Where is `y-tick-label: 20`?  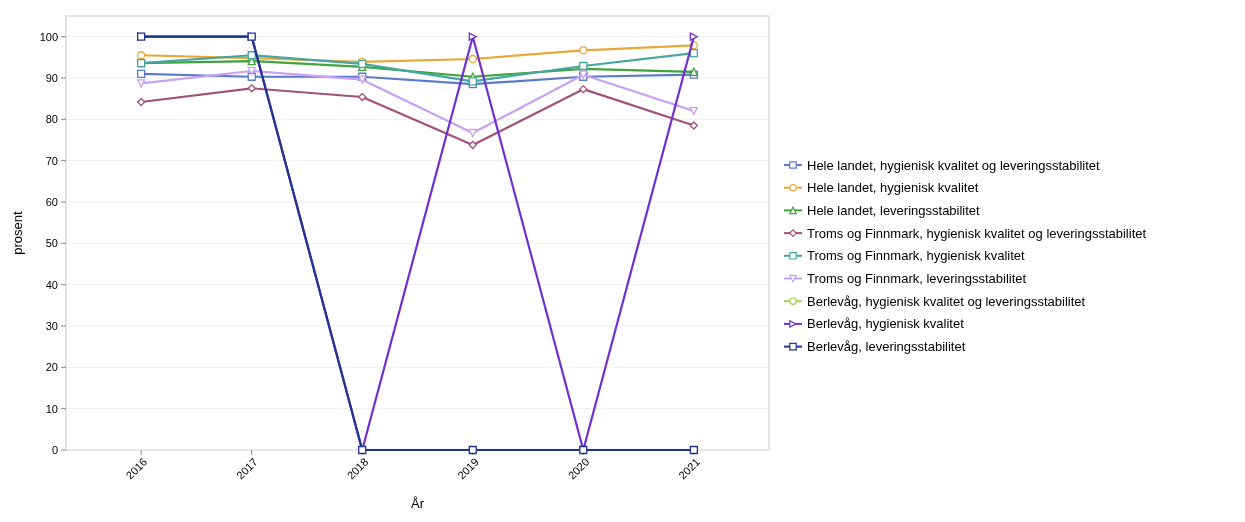
y-tick-label: 20 is located at coordinates (51, 367).